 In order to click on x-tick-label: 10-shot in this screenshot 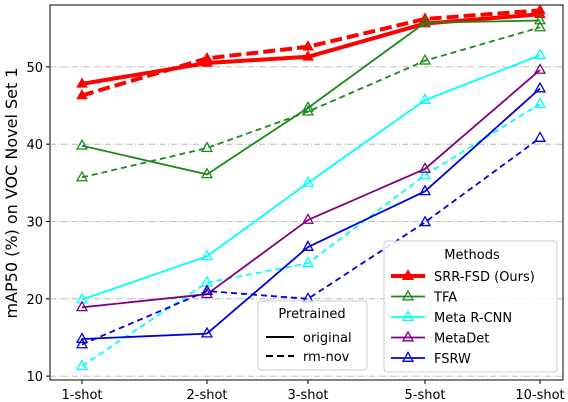, I will do `click(539, 395)`.